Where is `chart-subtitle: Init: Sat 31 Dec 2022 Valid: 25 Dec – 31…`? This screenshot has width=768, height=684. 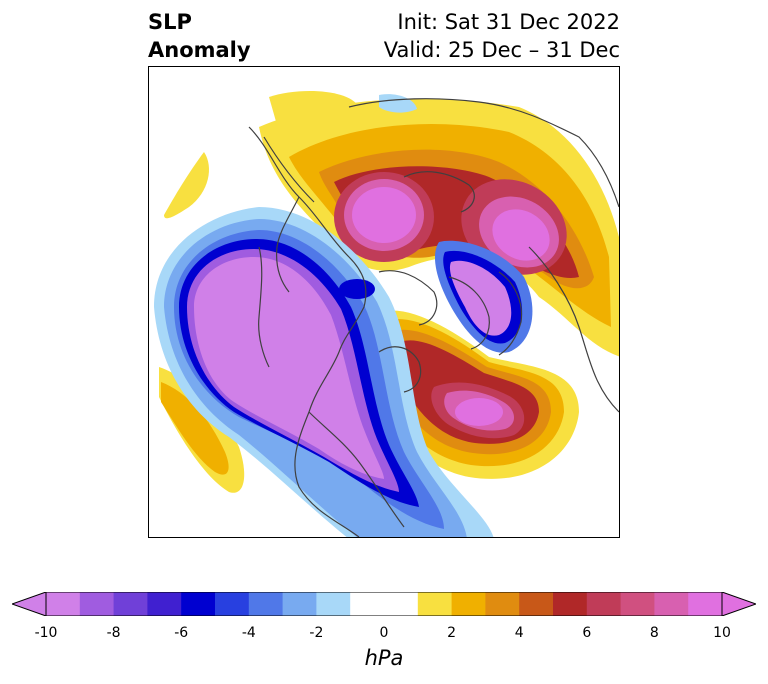
chart-subtitle: Init: Sat 31 Dec 2022 Valid: 25 Dec – 31… is located at coordinates (502, 36).